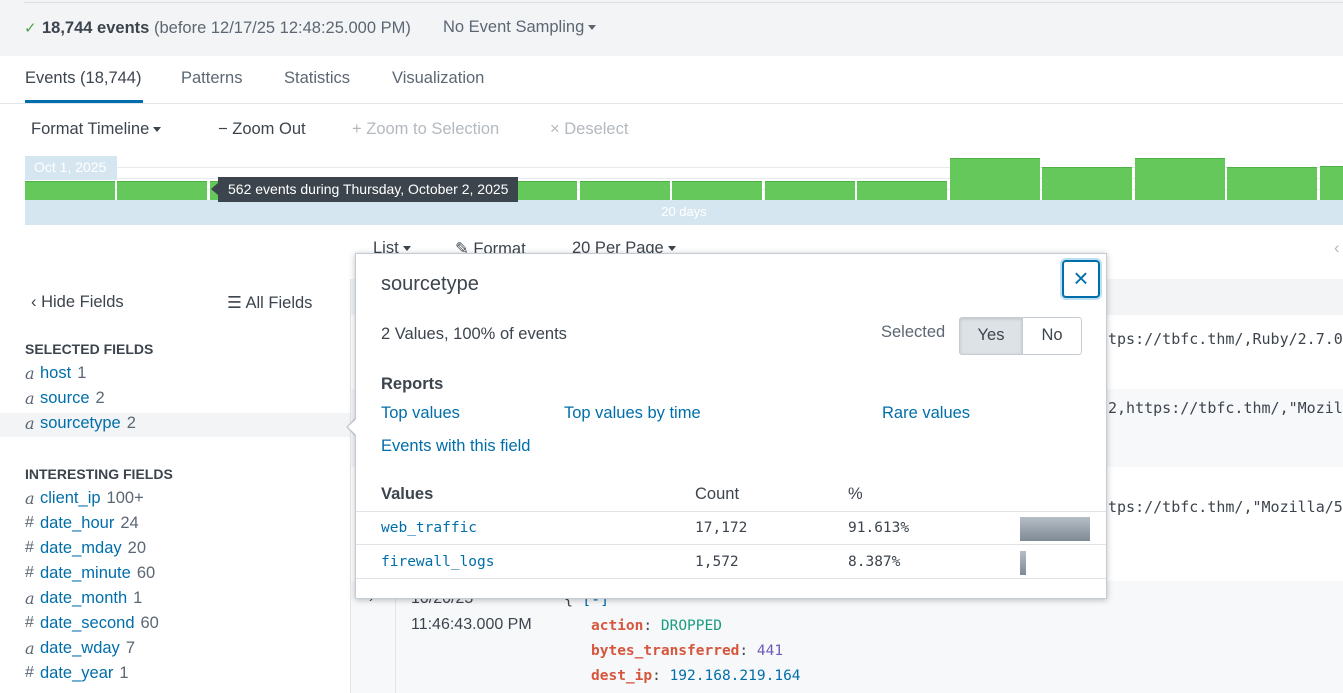 This screenshot has width=1343, height=693. Describe the element at coordinates (926, 413) in the screenshot. I see `rare-values-link: Rare values` at that location.